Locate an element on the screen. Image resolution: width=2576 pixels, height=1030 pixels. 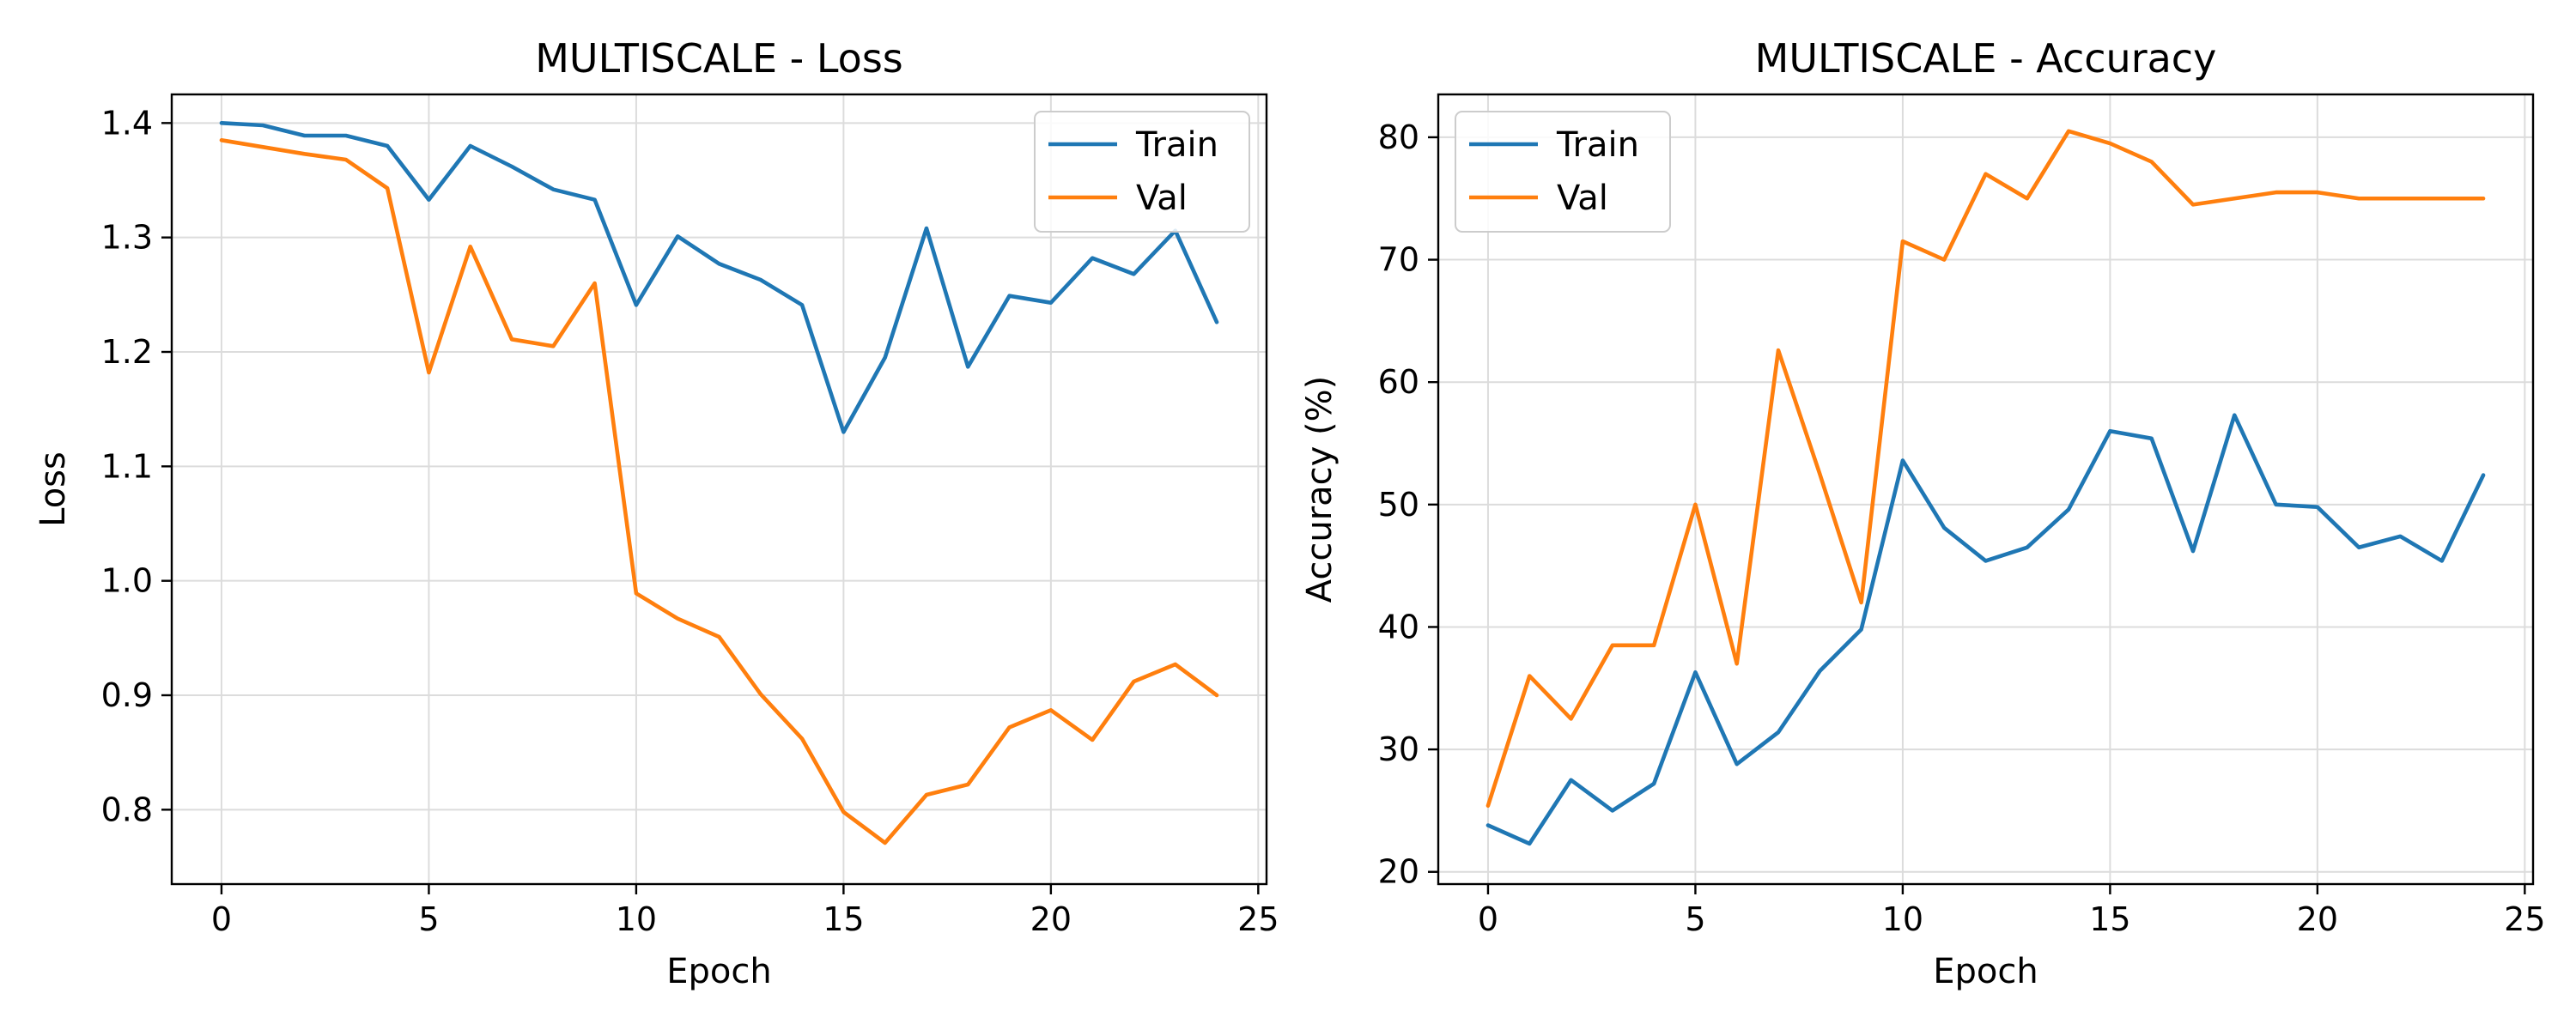
accuracy-y-tick-label: 40 is located at coordinates (1398, 626).